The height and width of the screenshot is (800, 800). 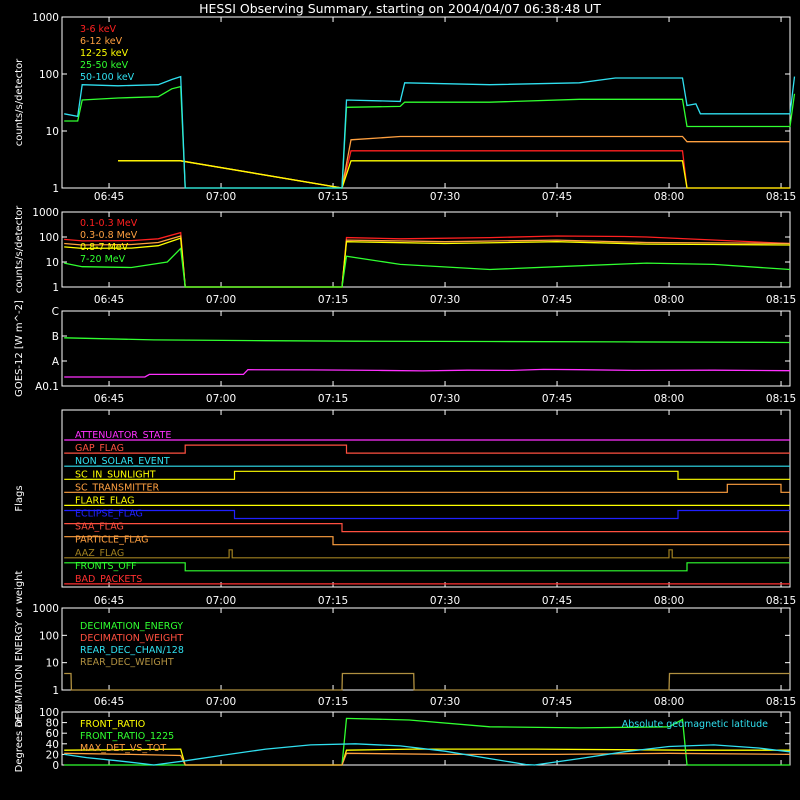 I want to click on legend-entry: 0.3-0.8 MeV, so click(x=109, y=235).